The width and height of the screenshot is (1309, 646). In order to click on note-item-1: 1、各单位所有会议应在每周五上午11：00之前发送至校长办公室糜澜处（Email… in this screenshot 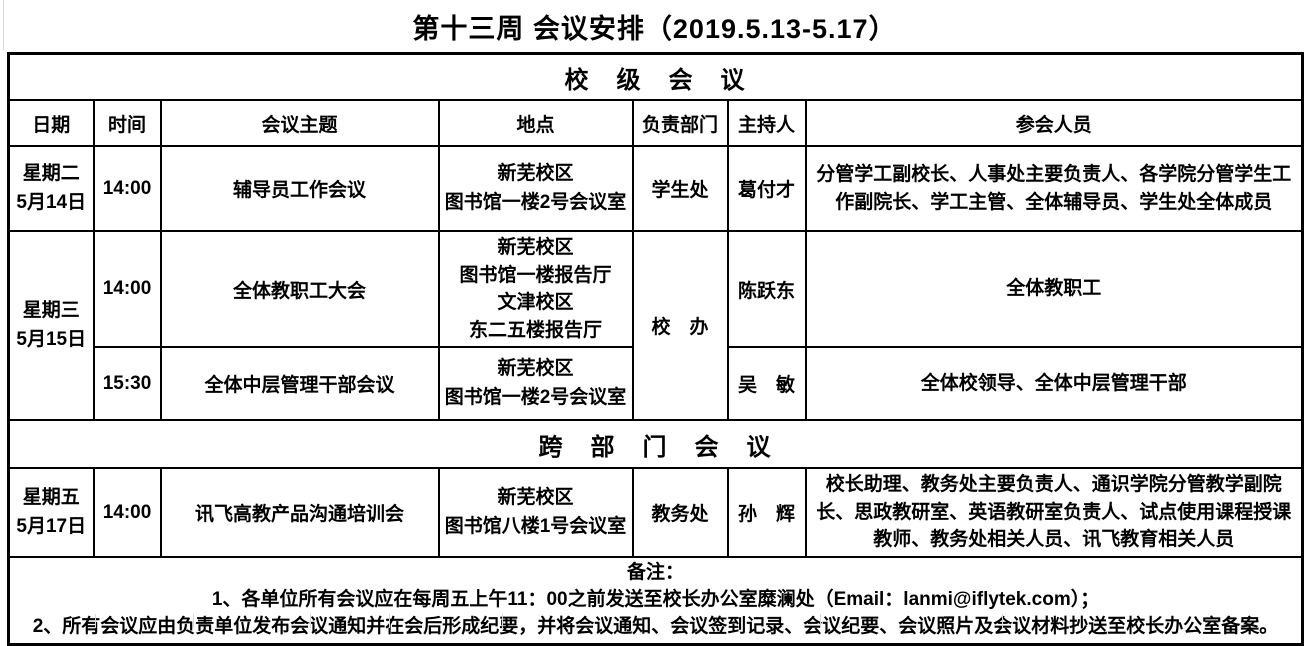, I will do `click(655, 599)`.